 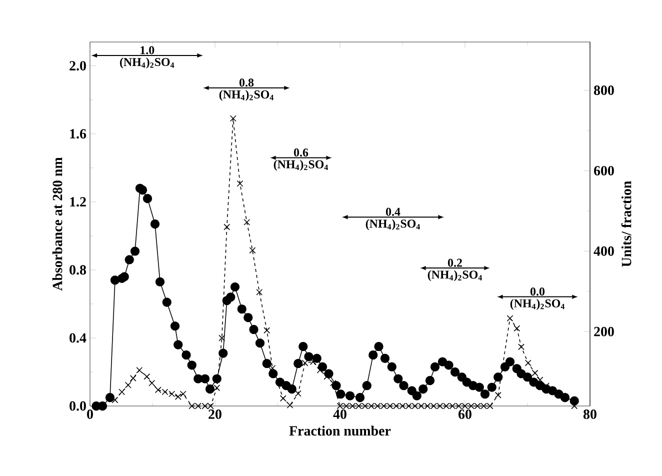 What do you see at coordinates (339, 414) in the screenshot?
I see `x-tick-label: 40` at bounding box center [339, 414].